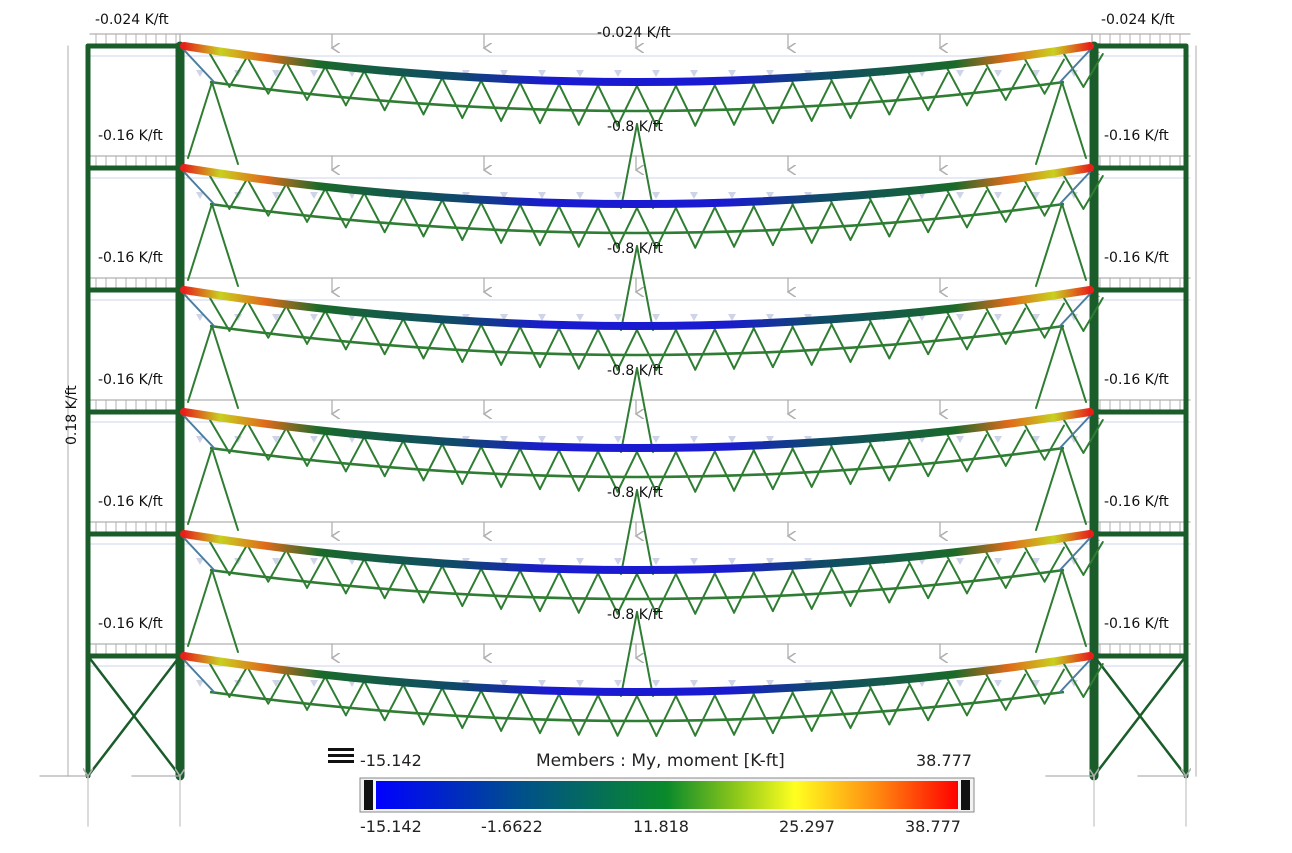  Describe the element at coordinates (368, 795) in the screenshot. I see `legend-min-handle` at that location.